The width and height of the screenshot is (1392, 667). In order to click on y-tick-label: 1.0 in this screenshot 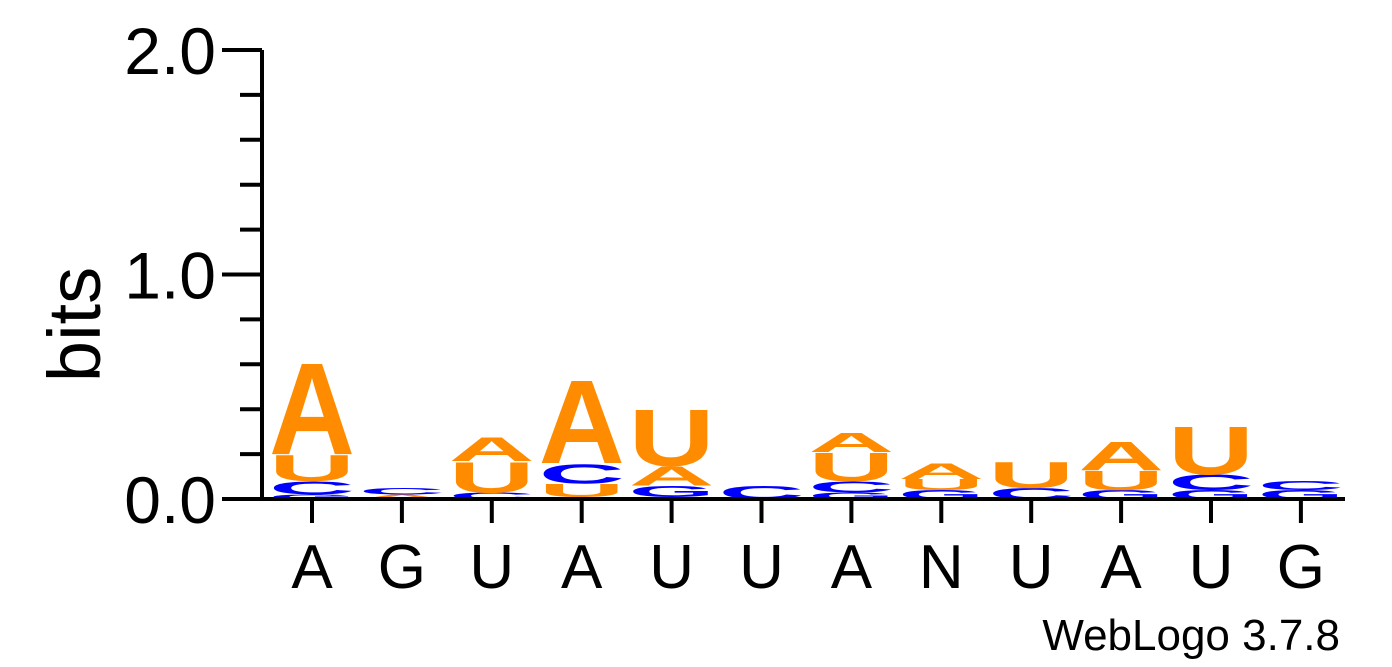, I will do `click(170, 276)`.